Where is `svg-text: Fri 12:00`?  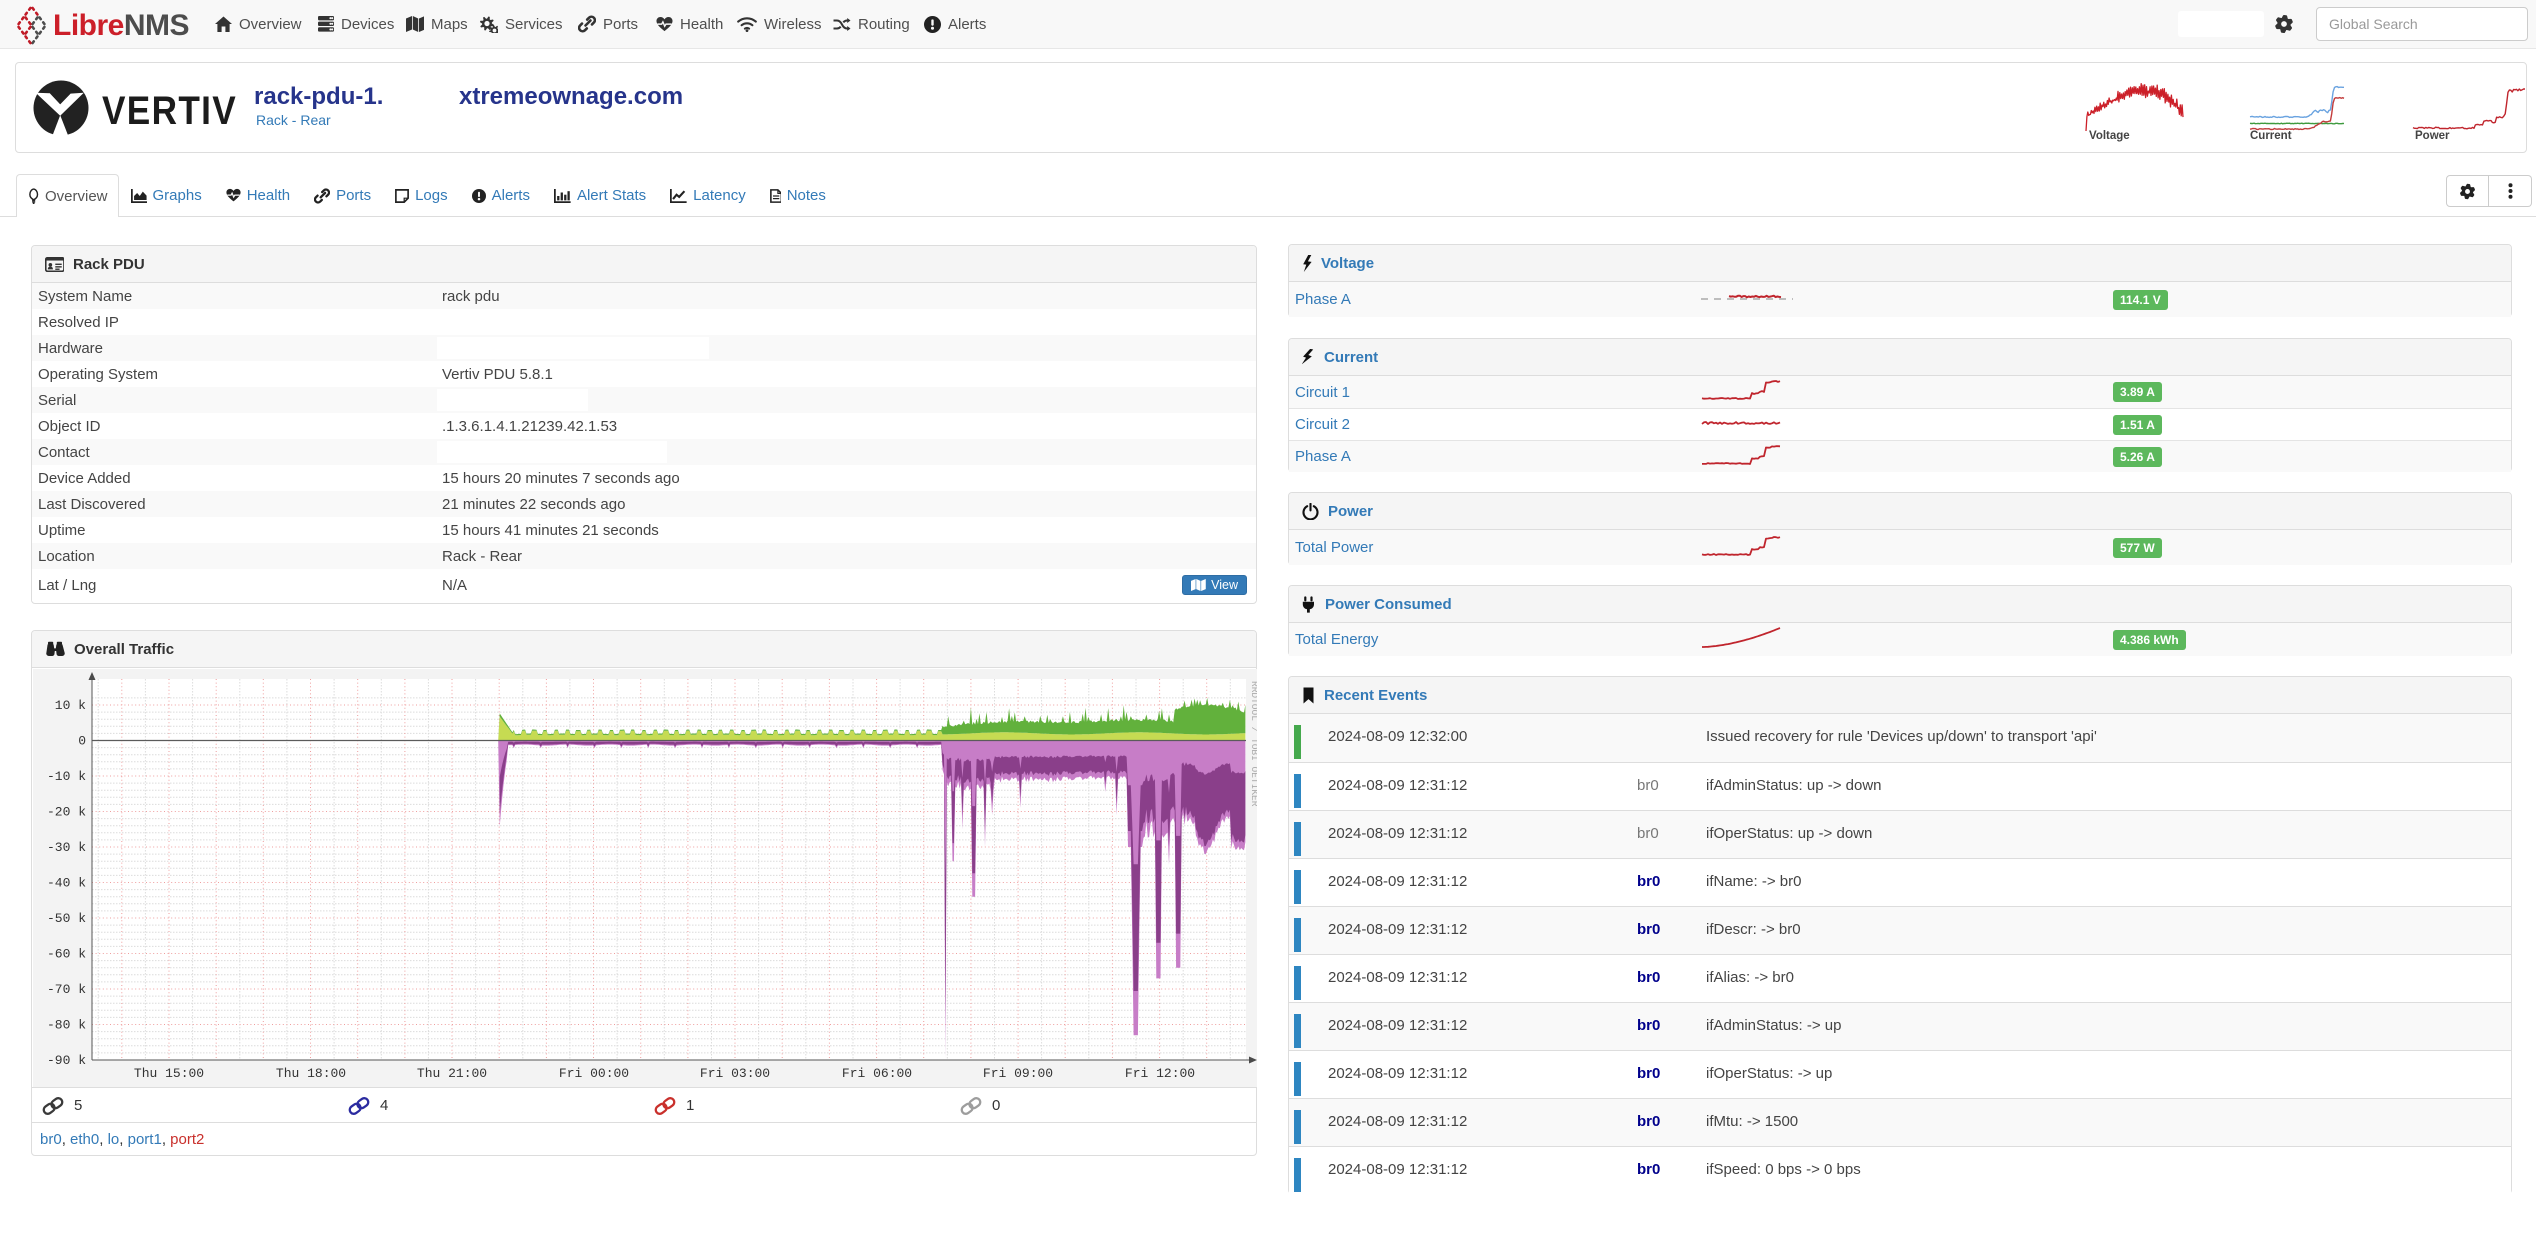 svg-text: Fri 12:00 is located at coordinates (1160, 1073).